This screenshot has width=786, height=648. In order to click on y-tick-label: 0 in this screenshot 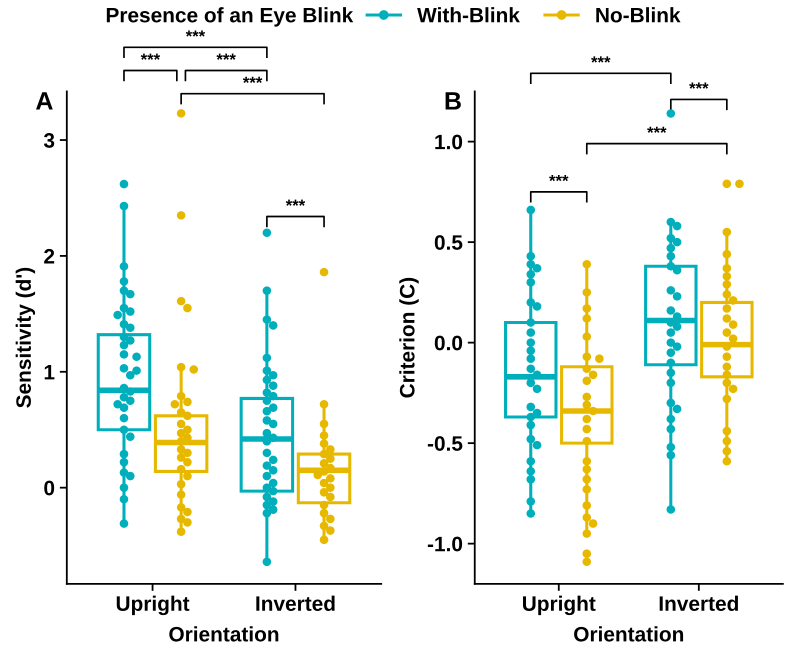, I will do `click(49, 488)`.